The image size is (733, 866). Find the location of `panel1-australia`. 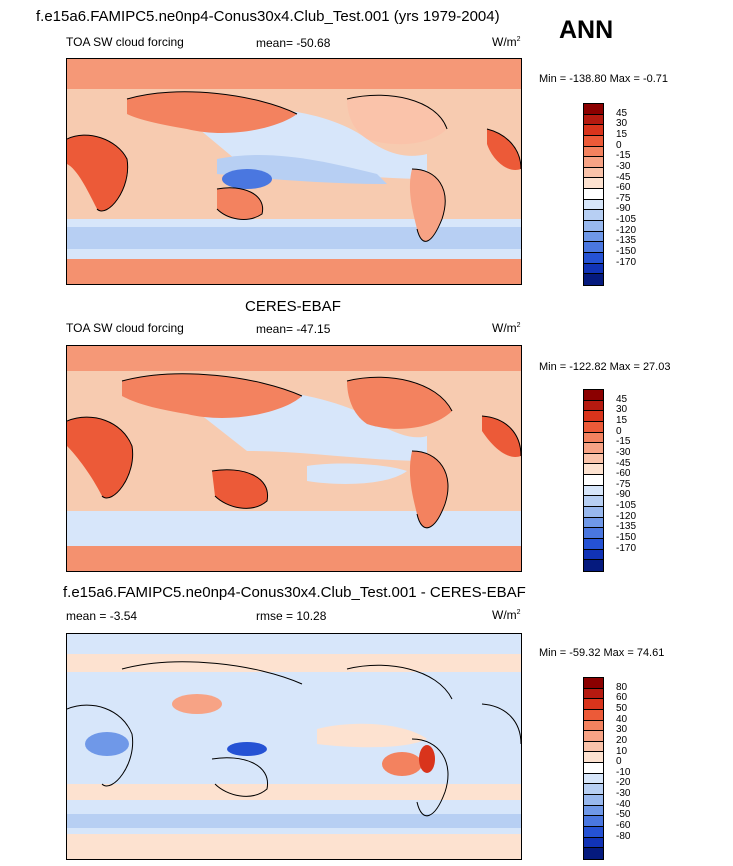

panel1-australia is located at coordinates (240, 203).